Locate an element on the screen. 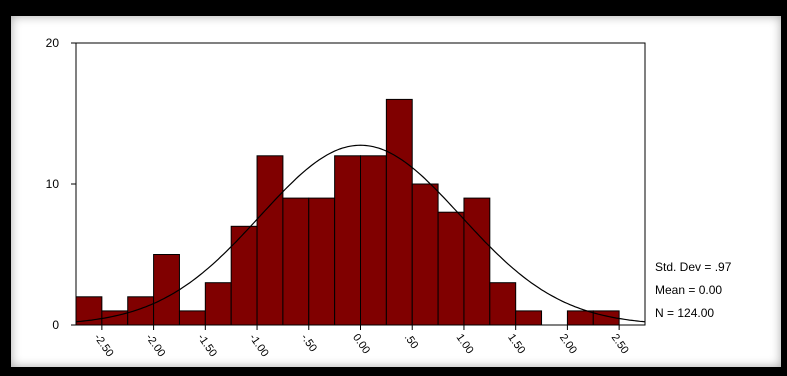 This screenshot has height=376, width=787. y-tick-label: 20 is located at coordinates (53, 43).